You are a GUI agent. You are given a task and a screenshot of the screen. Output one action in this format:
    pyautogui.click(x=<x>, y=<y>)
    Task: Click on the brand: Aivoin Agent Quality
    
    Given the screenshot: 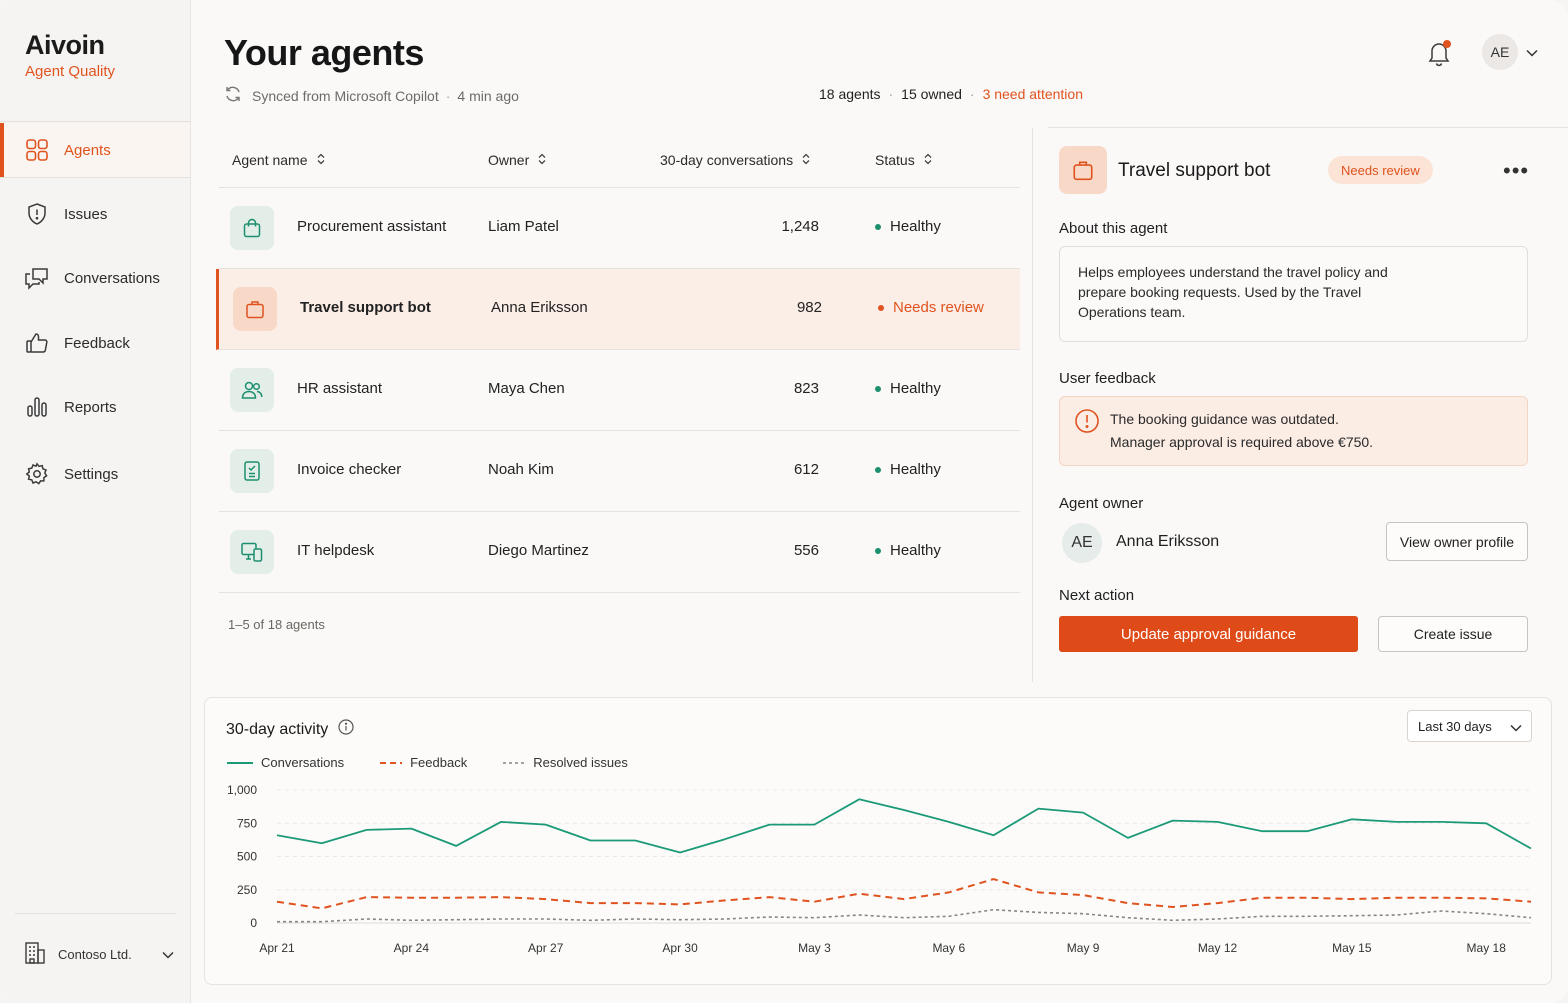 What is the action you would take?
    pyautogui.click(x=70, y=55)
    